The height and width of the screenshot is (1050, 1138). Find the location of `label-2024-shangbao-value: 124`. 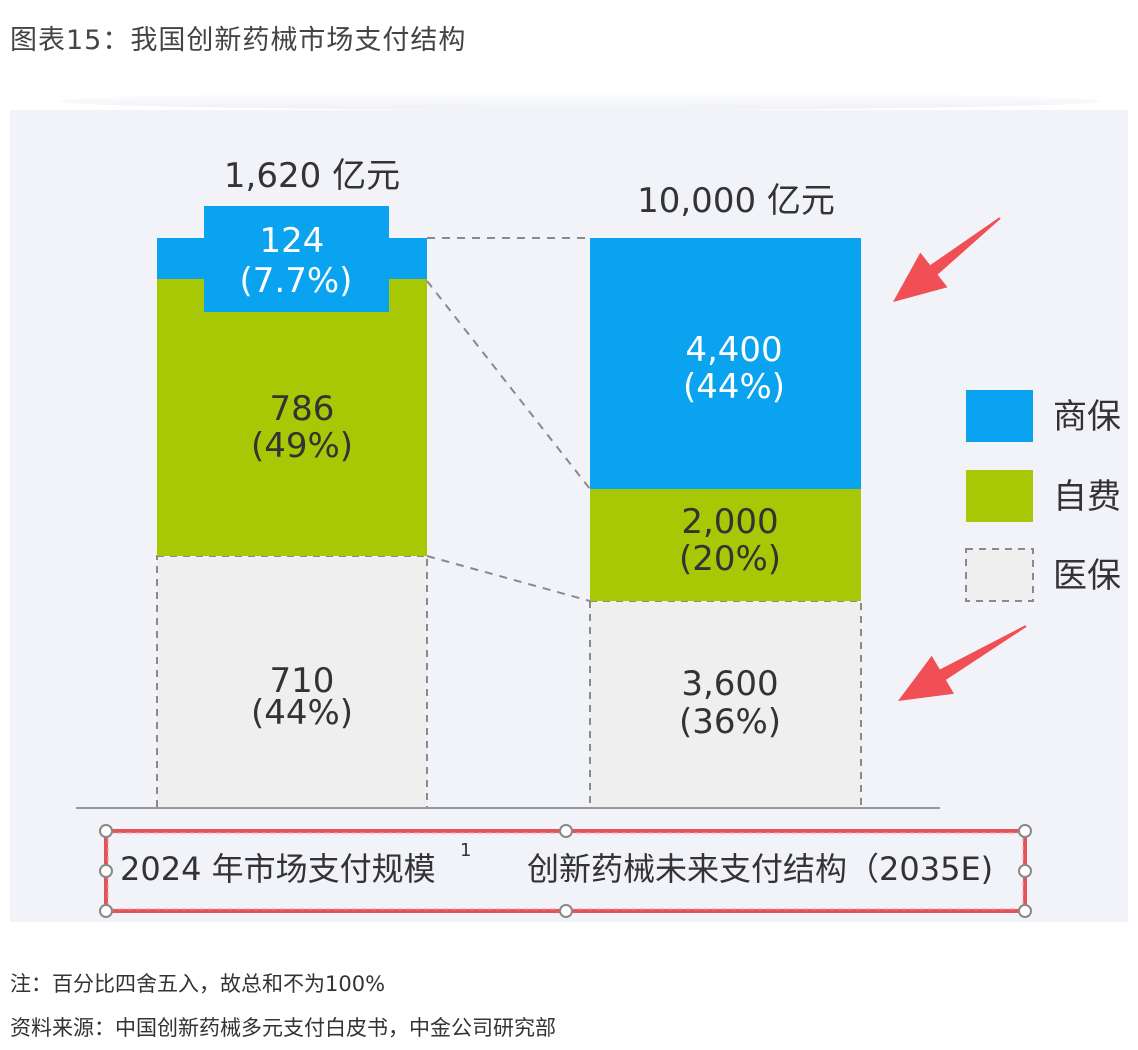

label-2024-shangbao-value: 124 is located at coordinates (292, 241).